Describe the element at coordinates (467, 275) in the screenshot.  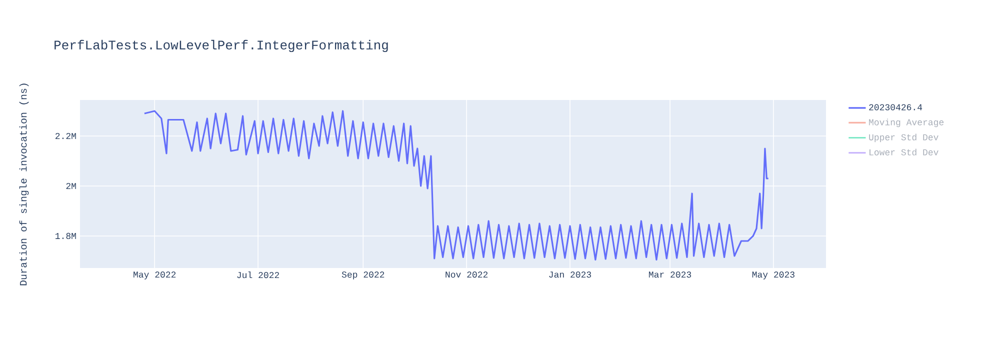
I see `x-tick-label: Nov 2022` at that location.